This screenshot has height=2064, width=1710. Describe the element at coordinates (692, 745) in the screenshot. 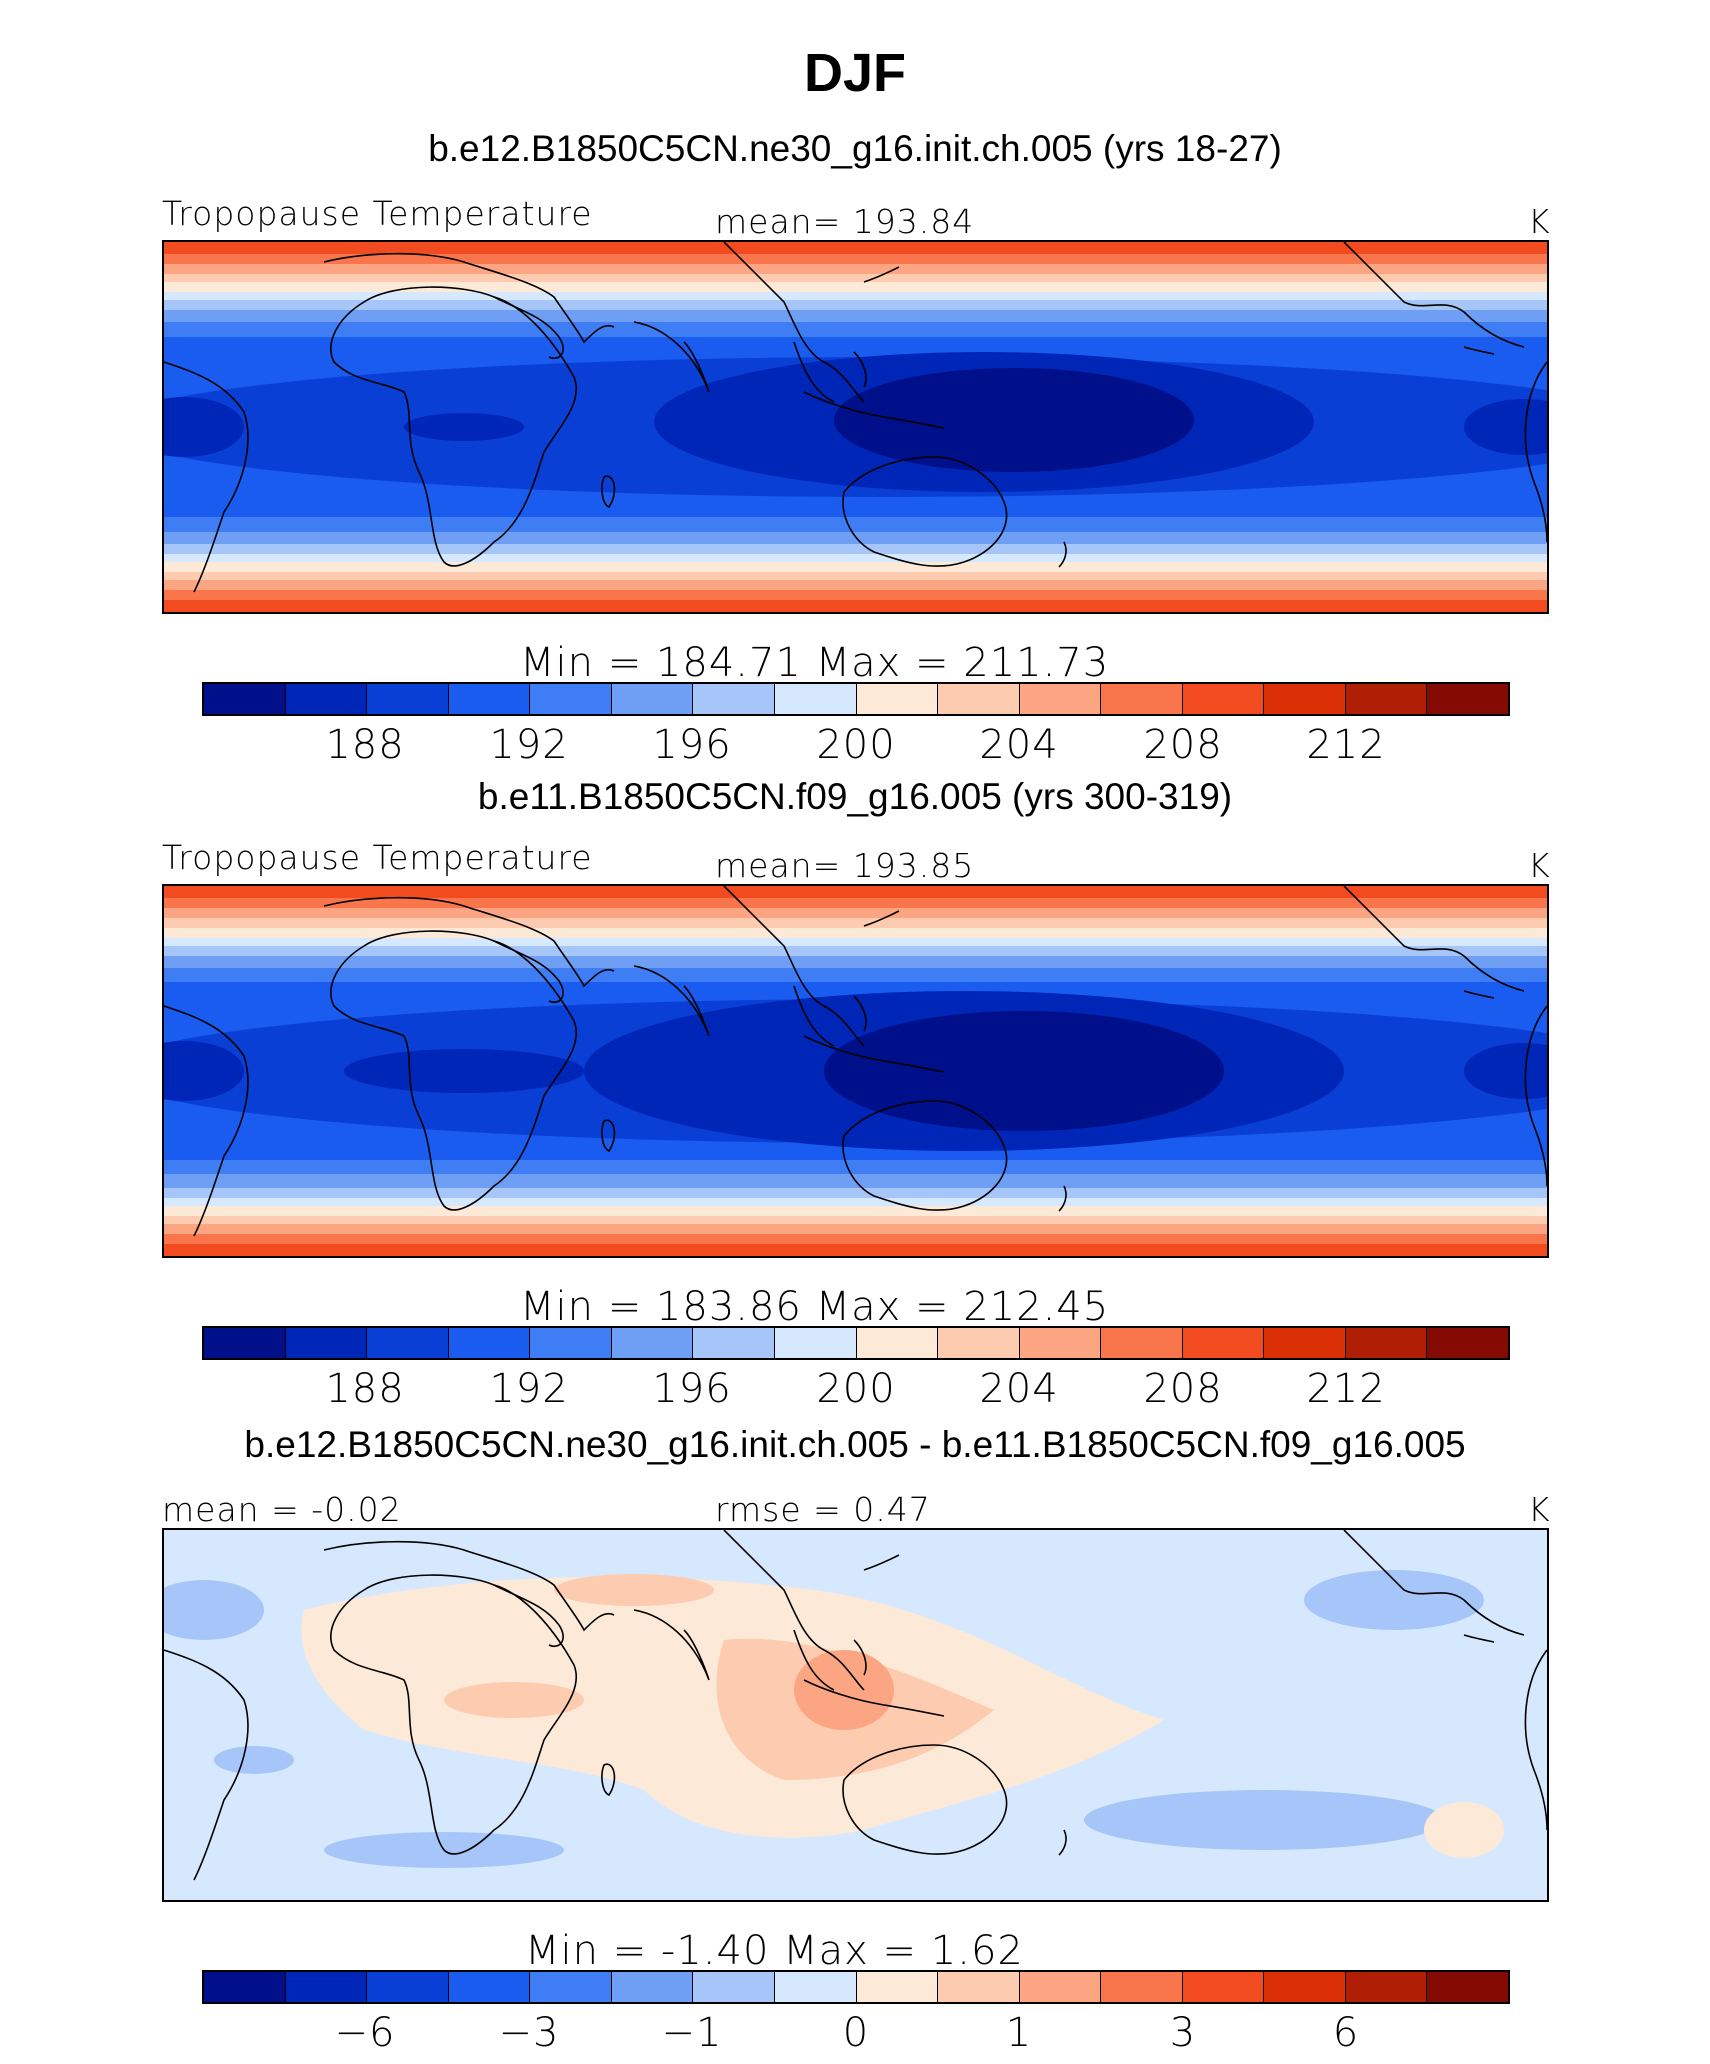

I see `panel1-tick-label: 196` at that location.